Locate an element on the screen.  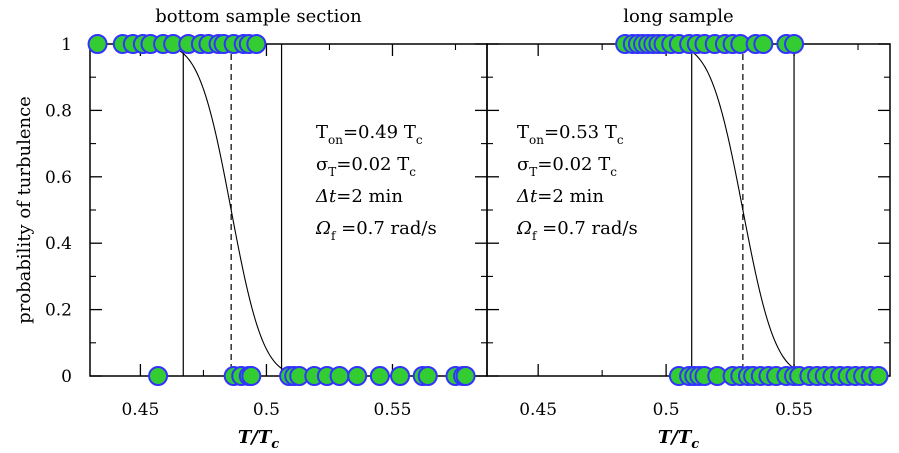
y-tick-label: 1 is located at coordinates (66, 45).